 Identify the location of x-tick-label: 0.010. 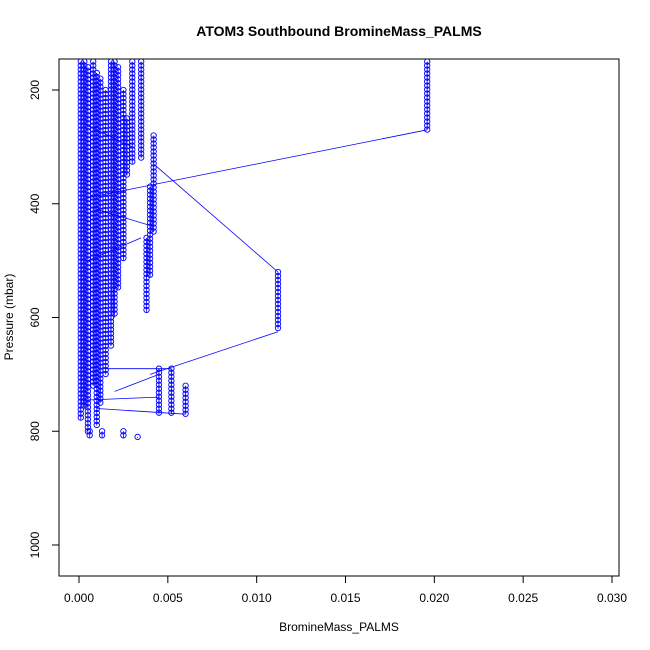
(257, 598).